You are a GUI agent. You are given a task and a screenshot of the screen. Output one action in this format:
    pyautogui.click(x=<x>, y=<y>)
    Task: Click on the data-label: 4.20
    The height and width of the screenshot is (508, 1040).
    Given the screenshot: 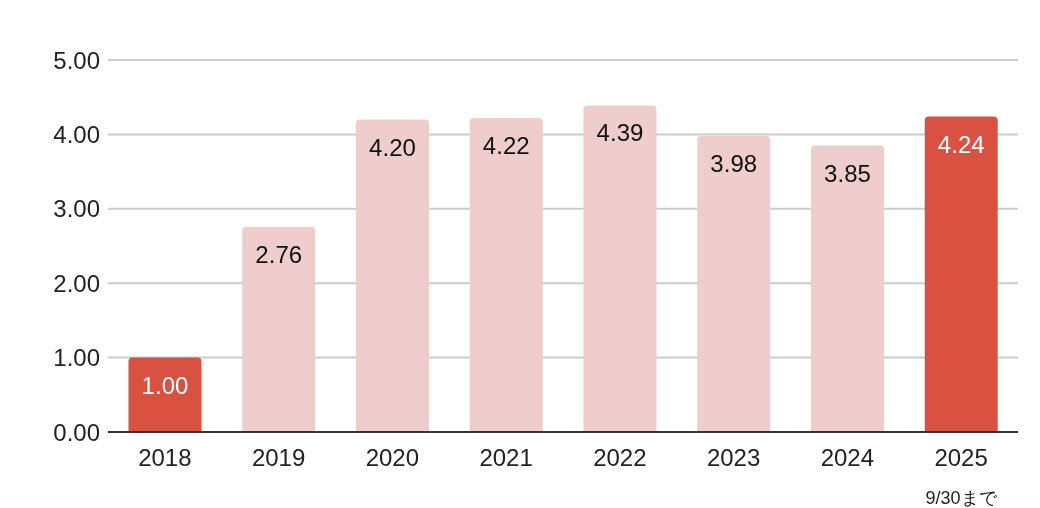 What is the action you would take?
    pyautogui.click(x=392, y=147)
    